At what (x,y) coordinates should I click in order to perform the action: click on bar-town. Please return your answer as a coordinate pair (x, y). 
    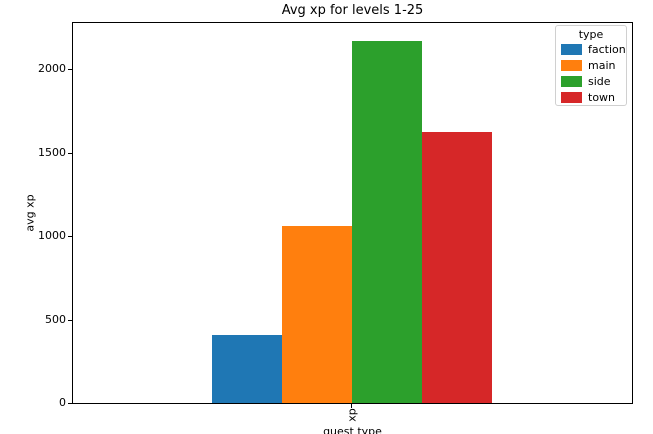
    Looking at the image, I should click on (457, 267).